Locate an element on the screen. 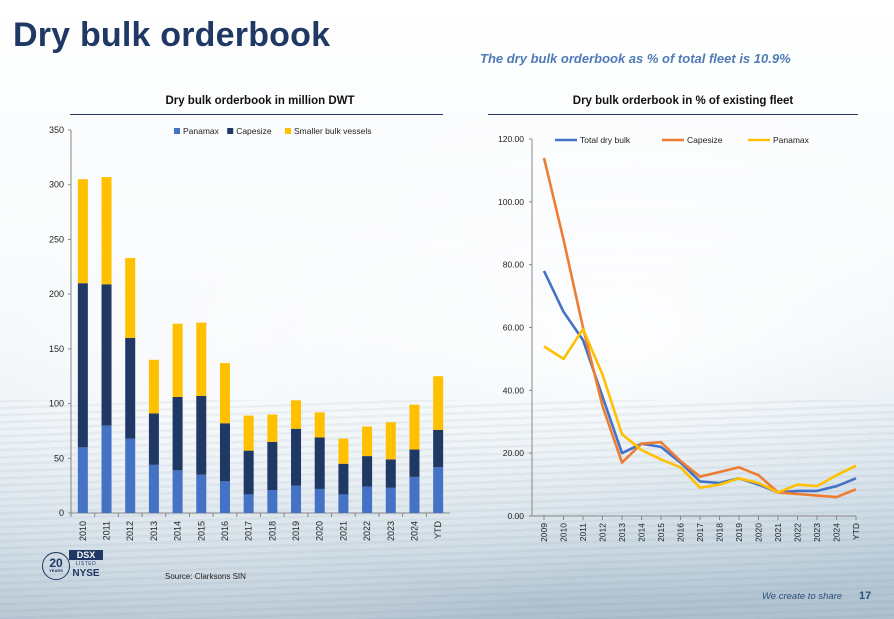 Image resolution: width=894 pixels, height=619 pixels. bar-y-tick-label: 50 is located at coordinates (59, 458).